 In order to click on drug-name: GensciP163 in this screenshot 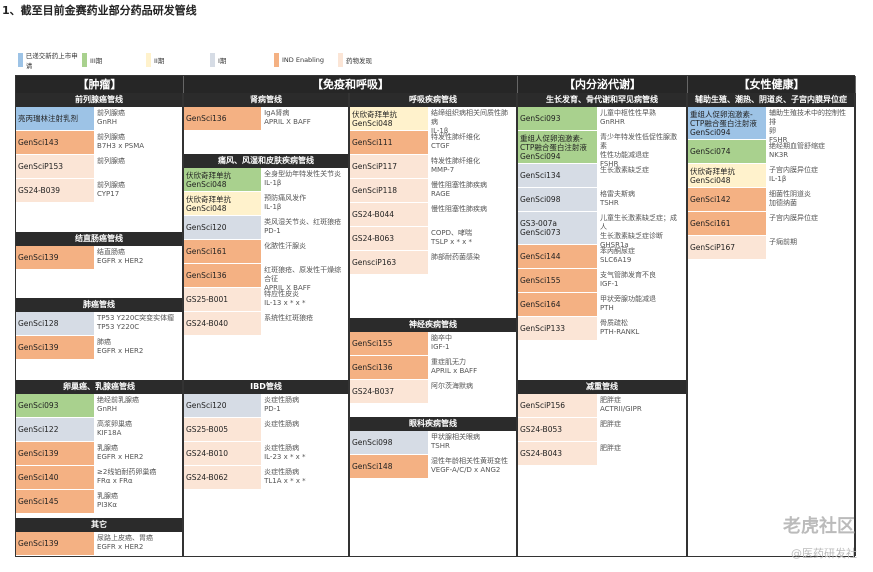, I will do `click(389, 262)`.